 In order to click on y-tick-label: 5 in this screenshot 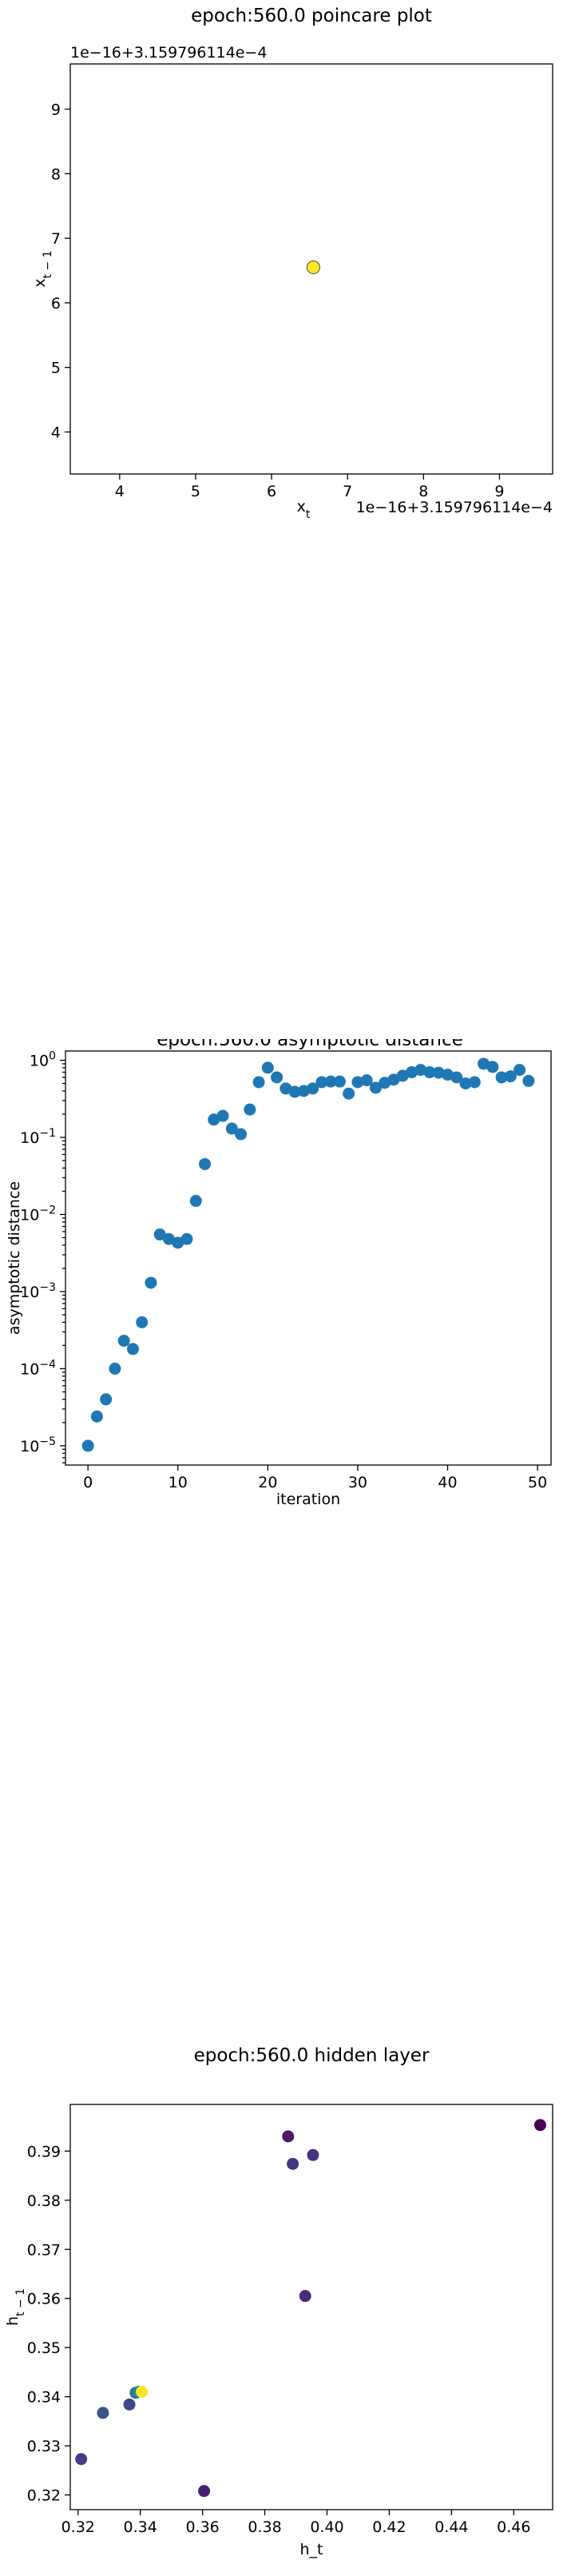, I will do `click(56, 368)`.